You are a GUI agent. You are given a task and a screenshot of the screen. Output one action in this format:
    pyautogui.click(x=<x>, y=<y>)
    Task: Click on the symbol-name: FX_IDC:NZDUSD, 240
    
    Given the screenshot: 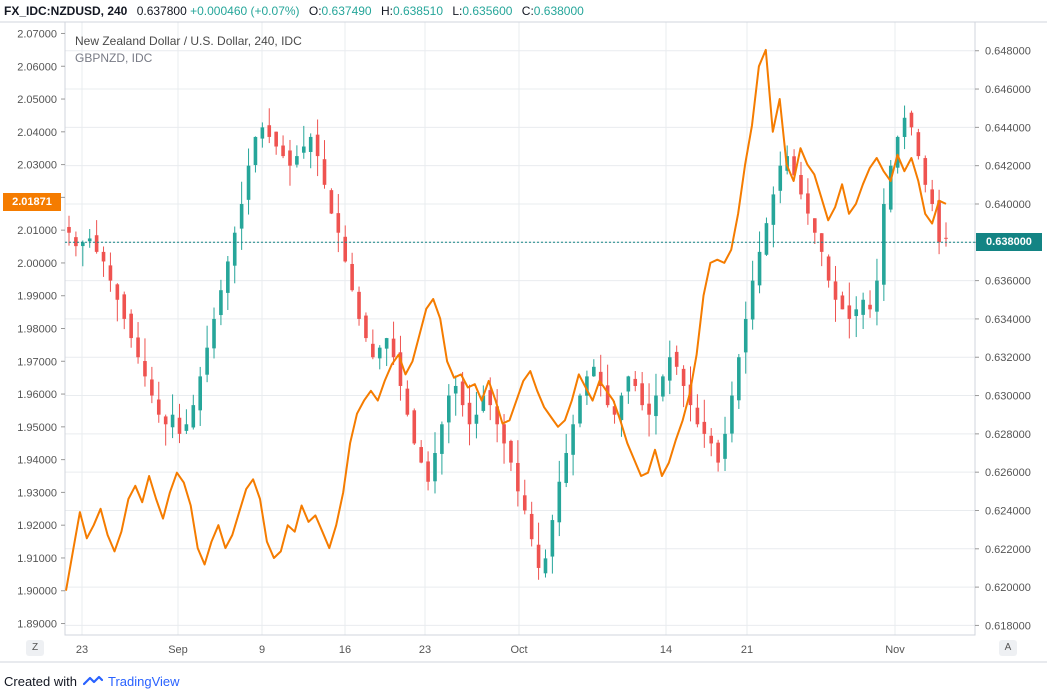 What is the action you would take?
    pyautogui.click(x=66, y=11)
    